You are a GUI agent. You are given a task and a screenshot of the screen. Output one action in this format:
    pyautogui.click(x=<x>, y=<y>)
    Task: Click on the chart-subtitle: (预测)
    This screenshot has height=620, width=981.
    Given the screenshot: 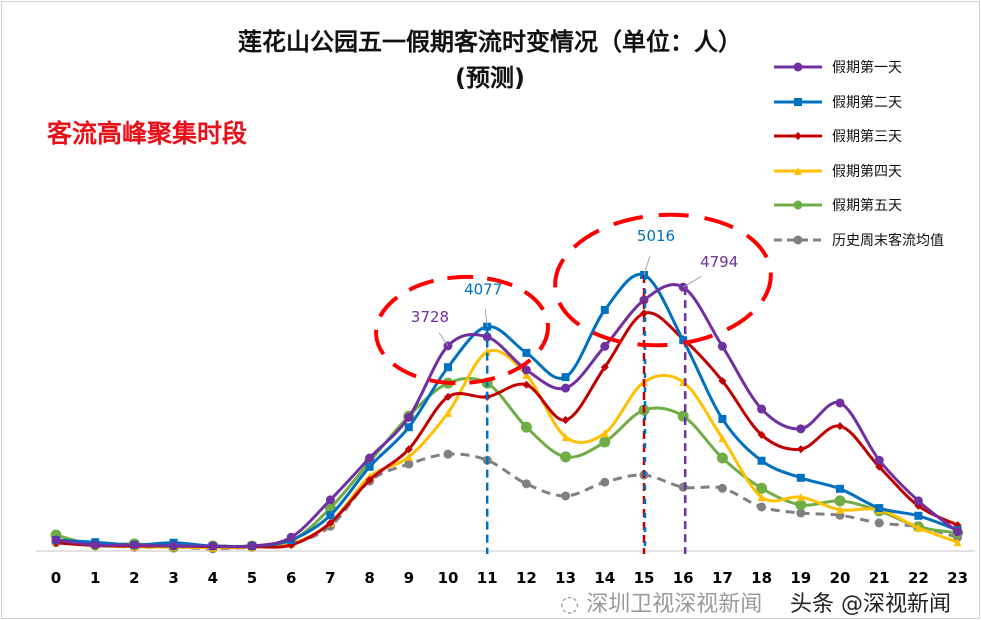 What is the action you would take?
    pyautogui.click(x=490, y=78)
    